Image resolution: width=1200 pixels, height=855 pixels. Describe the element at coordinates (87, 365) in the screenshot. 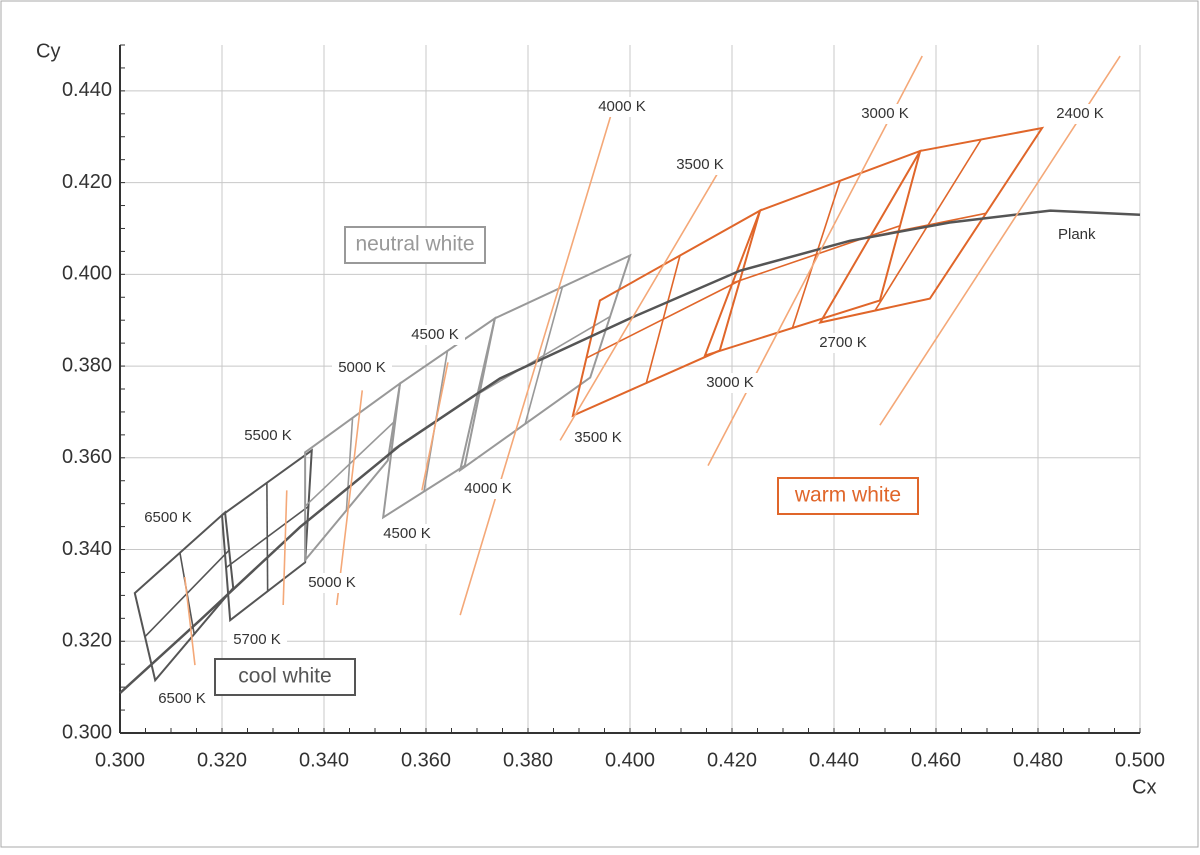

I see `y-tick-label: 0.380` at that location.